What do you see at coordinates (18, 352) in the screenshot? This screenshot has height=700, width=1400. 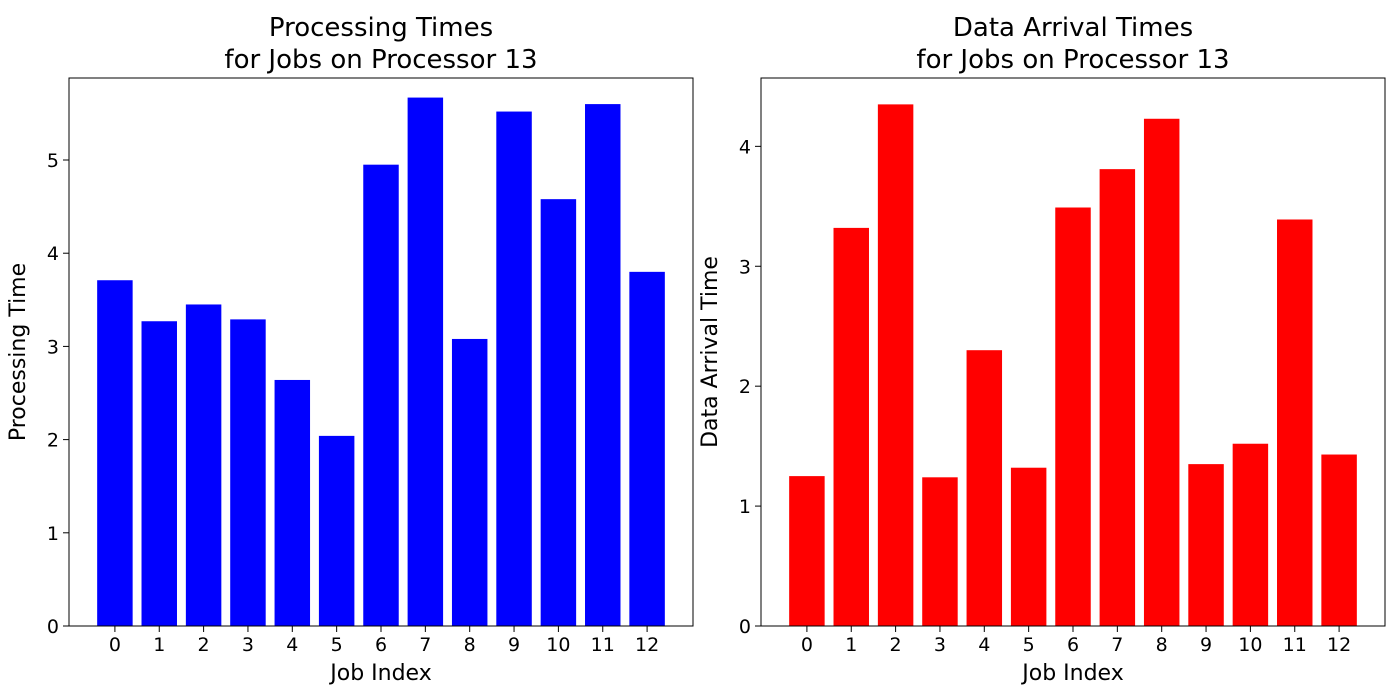 I see `y-axis-label: Processing Time` at bounding box center [18, 352].